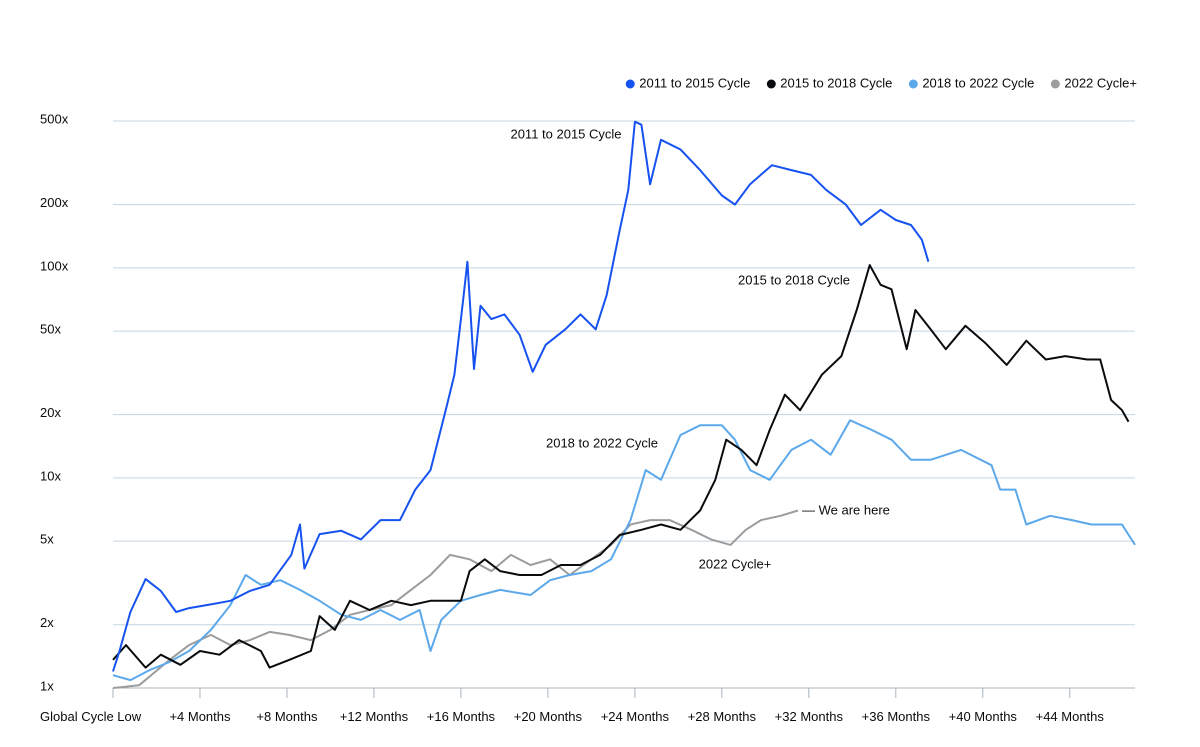  I want to click on y-tick-label: 100x, so click(54, 265).